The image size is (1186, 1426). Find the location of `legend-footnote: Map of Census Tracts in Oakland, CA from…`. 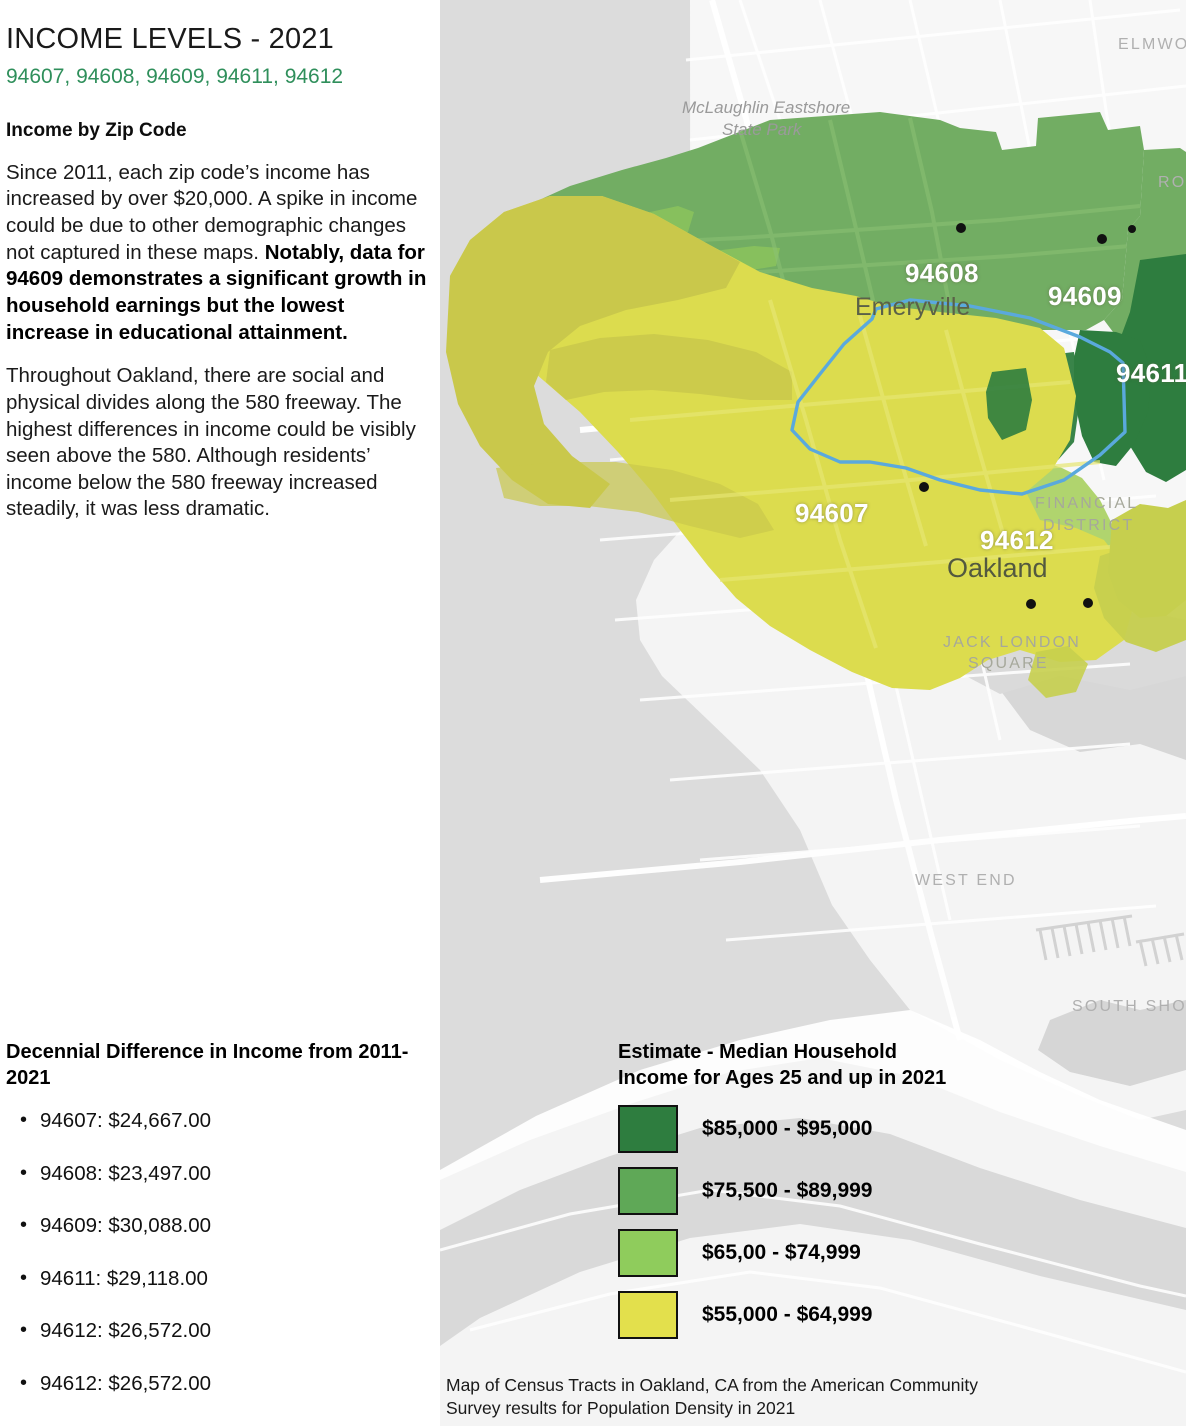

legend-footnote: Map of Census Tracts in Oakland, CA from… is located at coordinates (712, 1397).